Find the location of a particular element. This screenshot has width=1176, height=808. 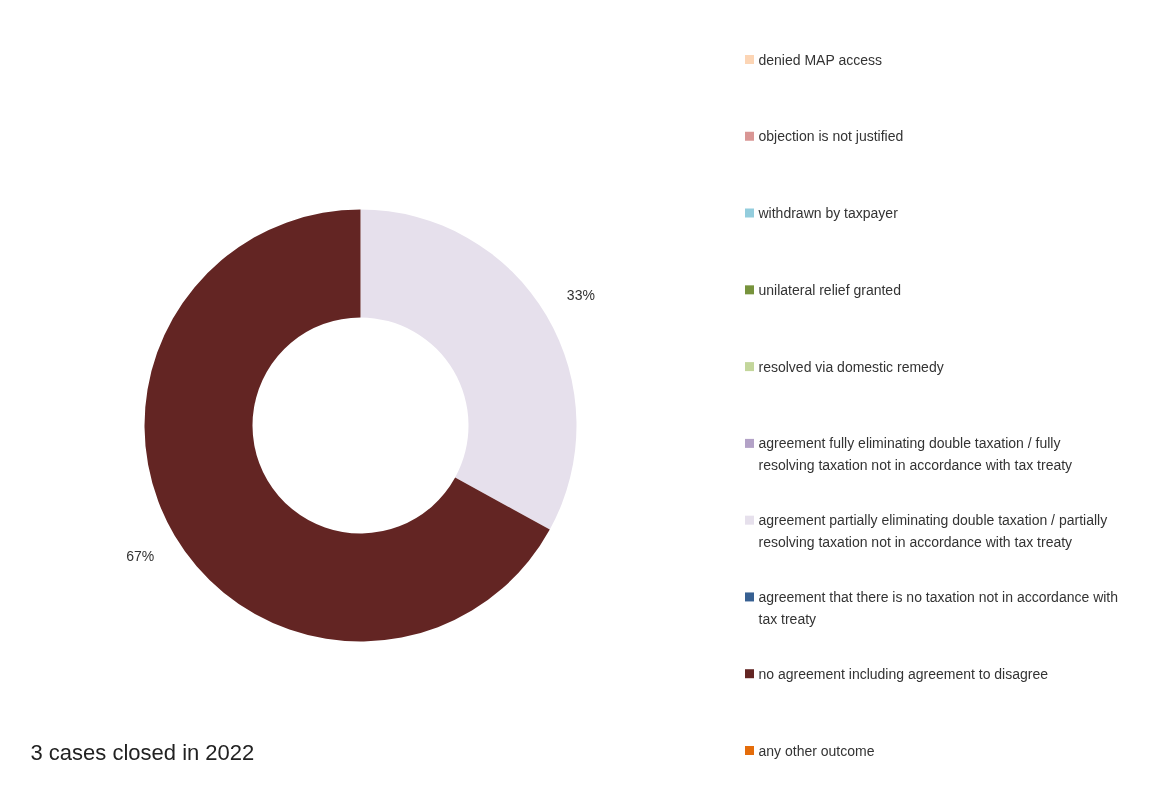

data-label: 33% is located at coordinates (580, 295).